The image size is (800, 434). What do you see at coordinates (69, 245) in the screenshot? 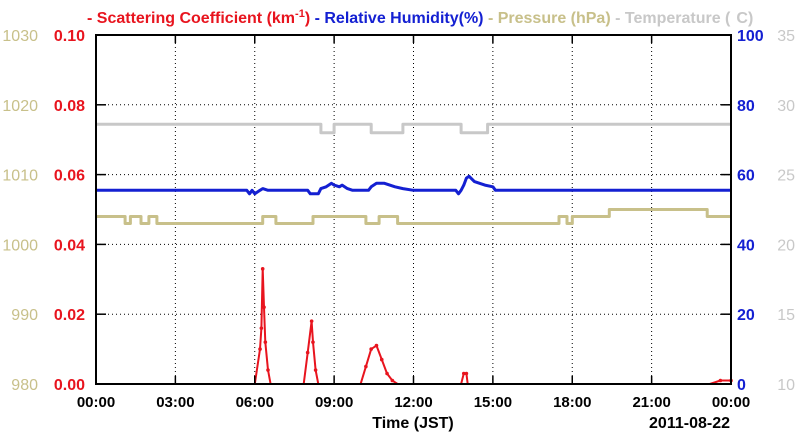
I see `y-tick-label-scattering: 0.04` at bounding box center [69, 245].